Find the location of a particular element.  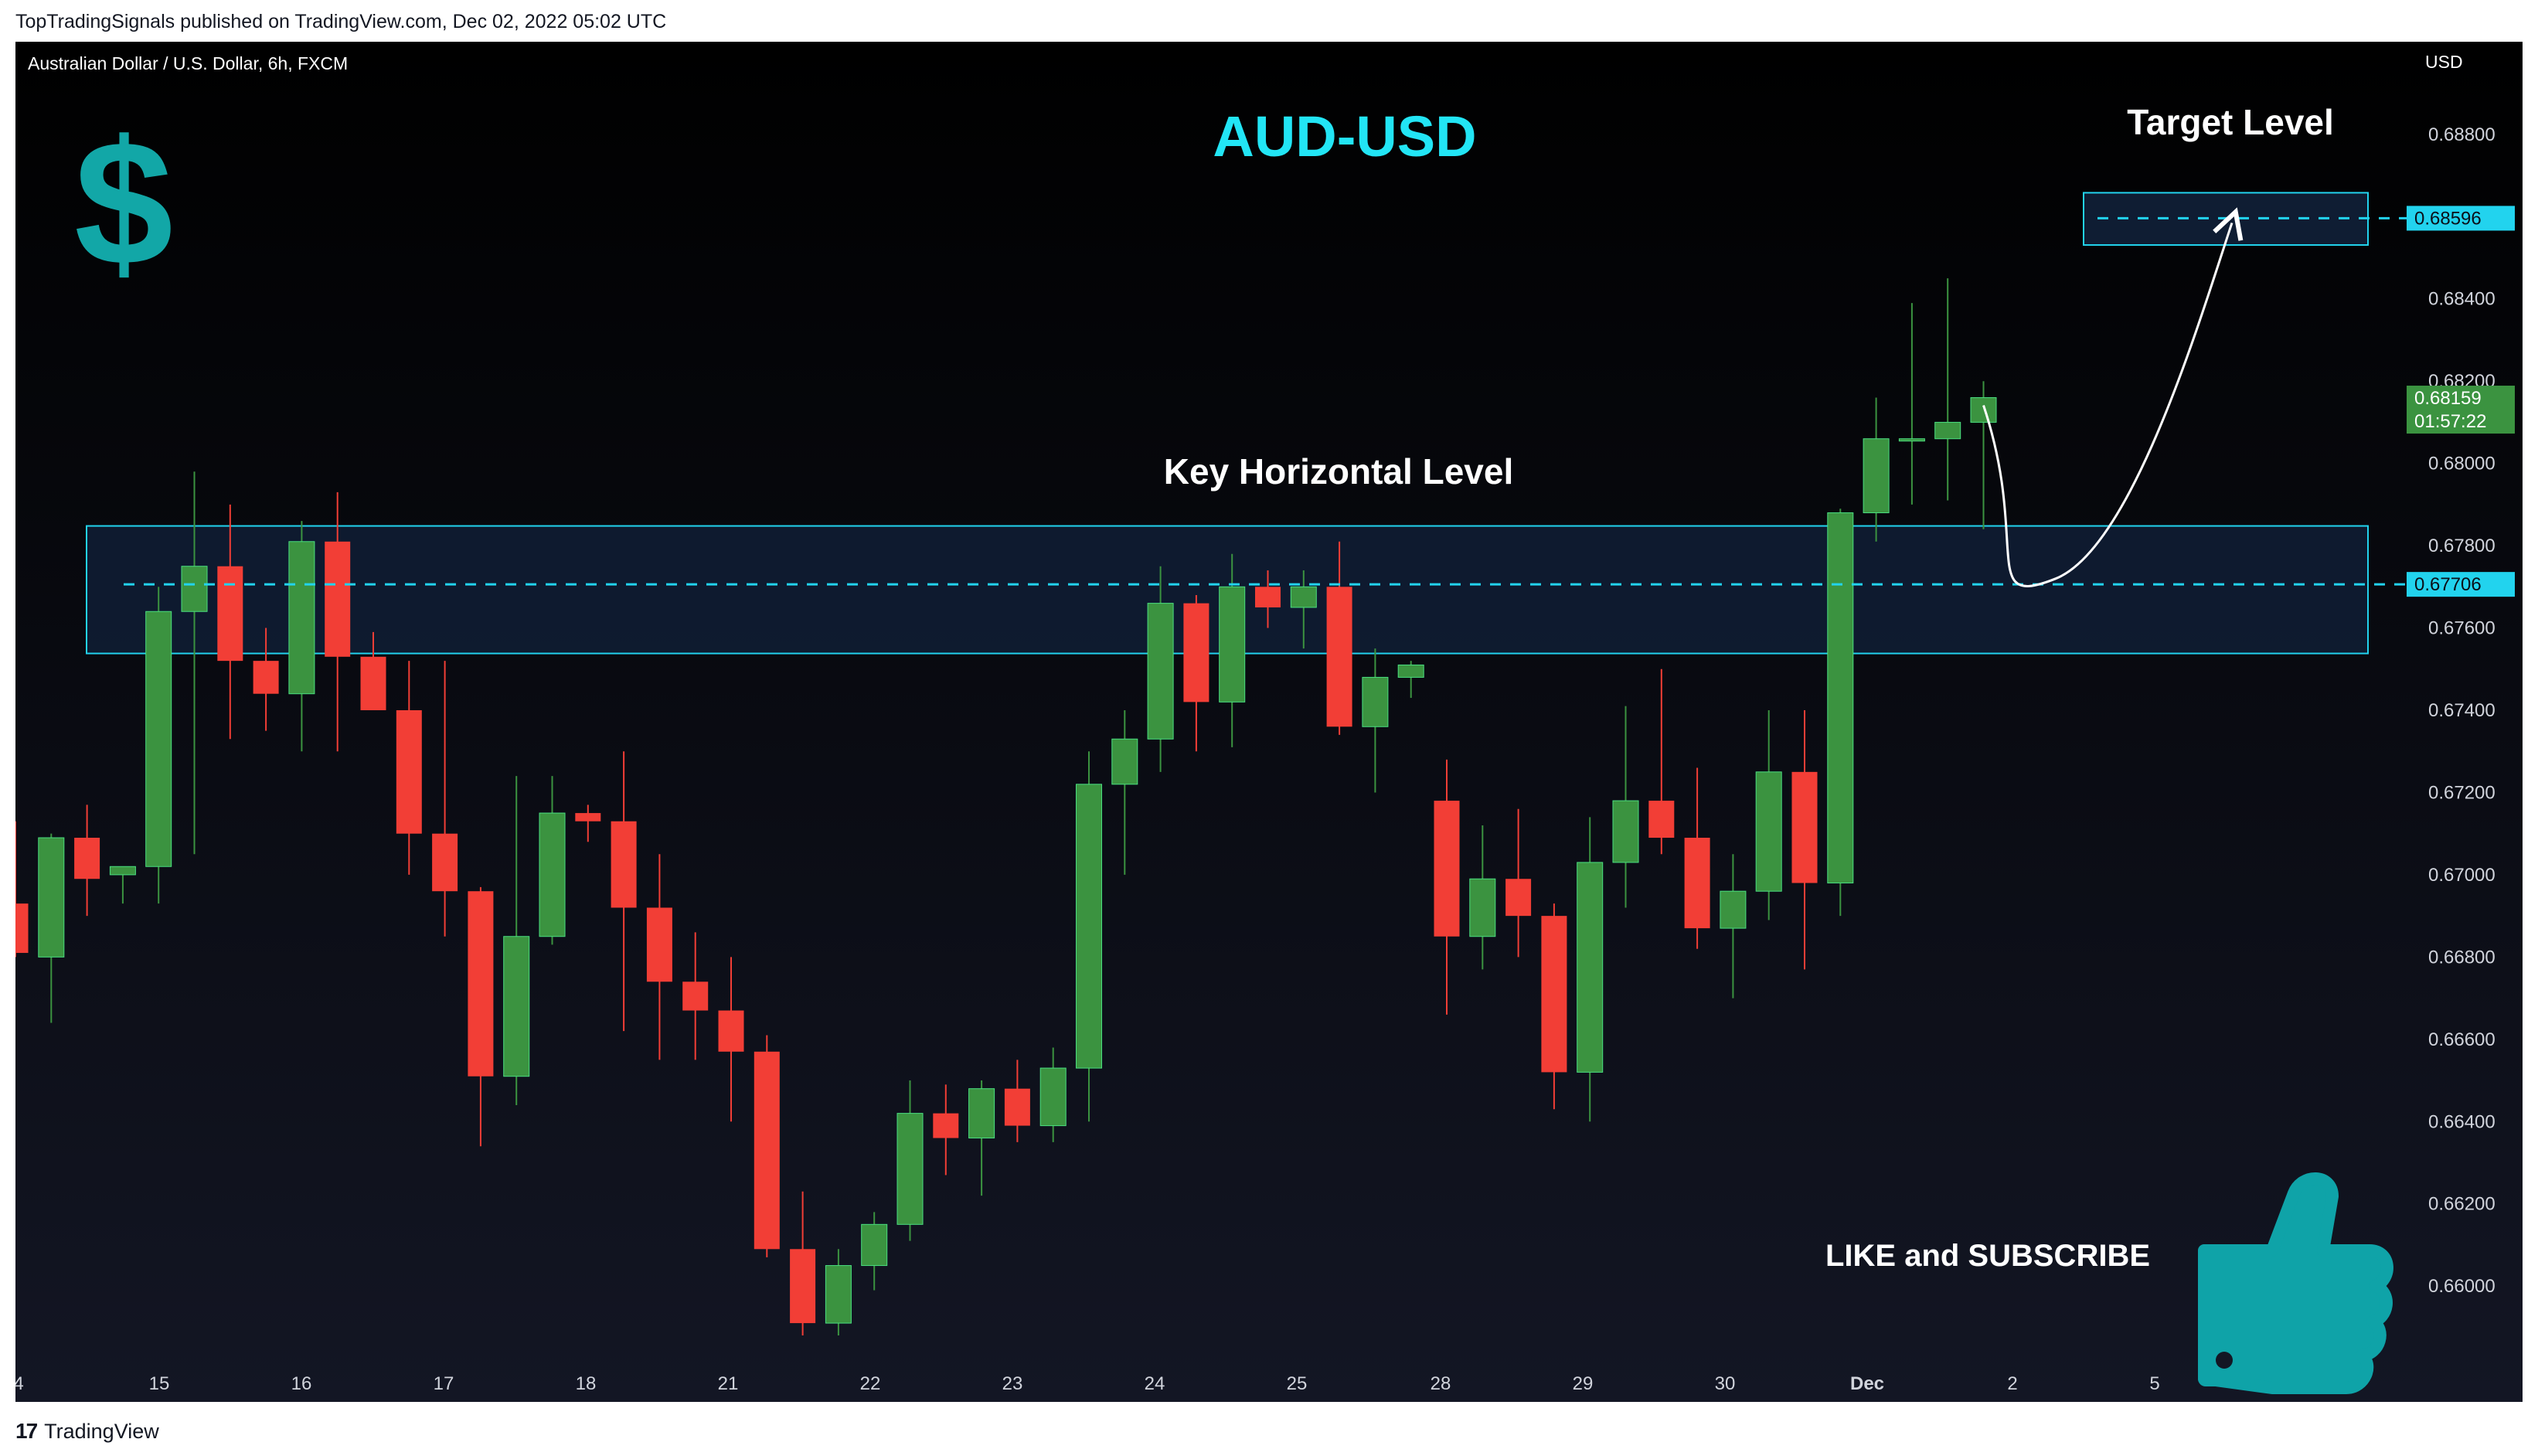

y-tick-label: 0.68800 is located at coordinates (2461, 134).